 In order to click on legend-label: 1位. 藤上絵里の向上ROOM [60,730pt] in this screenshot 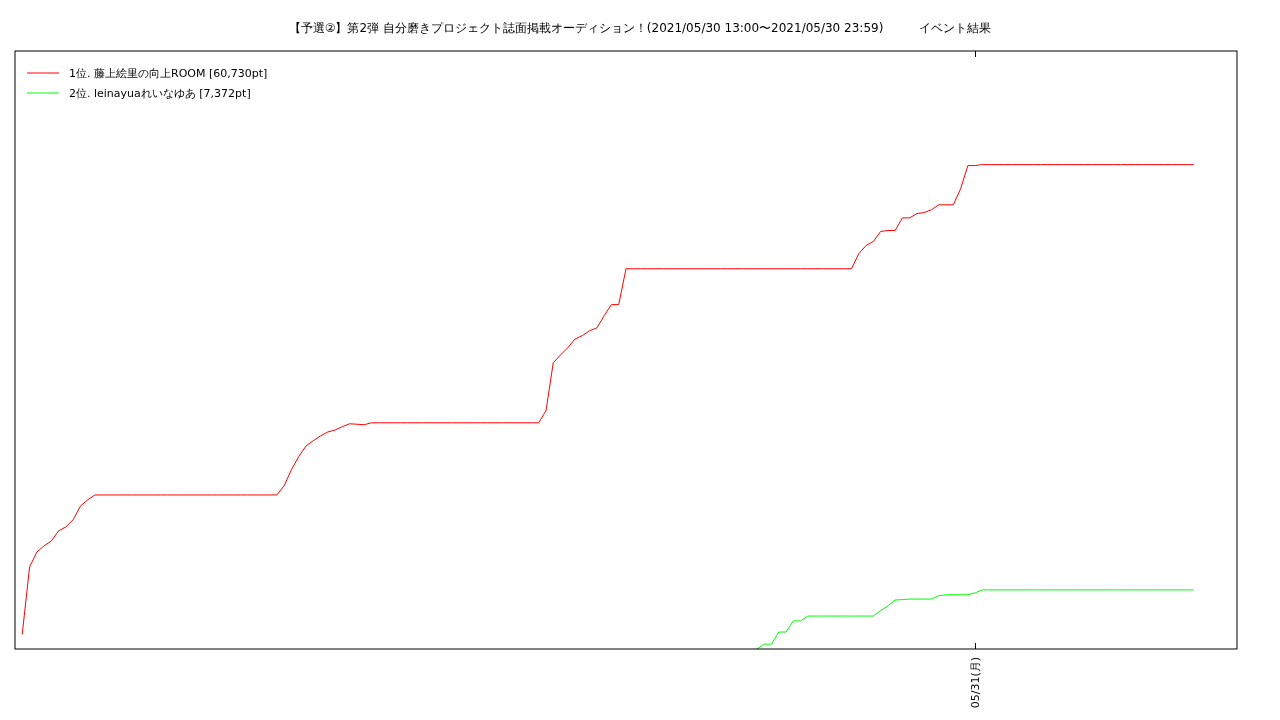, I will do `click(168, 73)`.